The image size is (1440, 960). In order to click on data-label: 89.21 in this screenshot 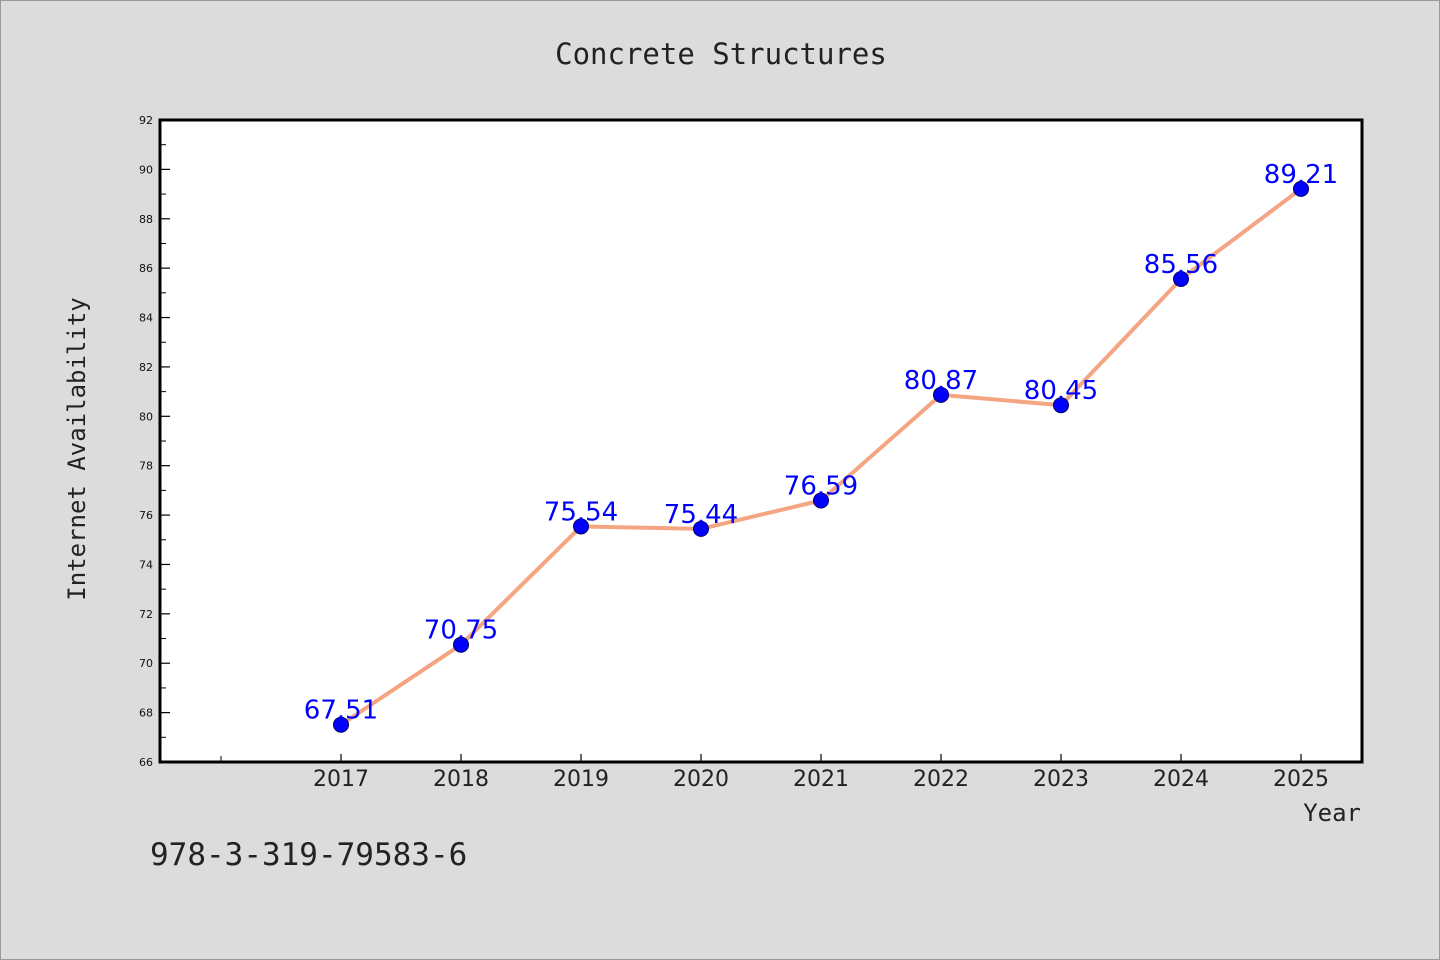, I will do `click(1301, 175)`.